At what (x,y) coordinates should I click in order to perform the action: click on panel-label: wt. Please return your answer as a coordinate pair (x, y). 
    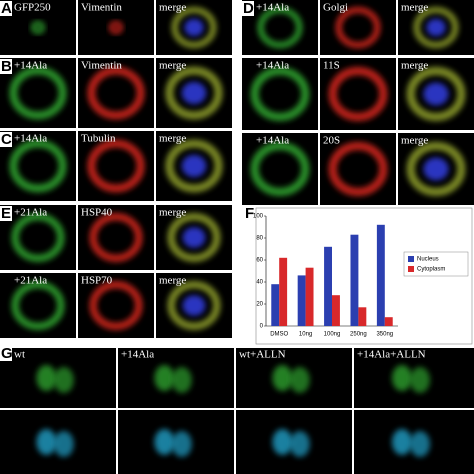
    Looking at the image, I should click on (19, 355).